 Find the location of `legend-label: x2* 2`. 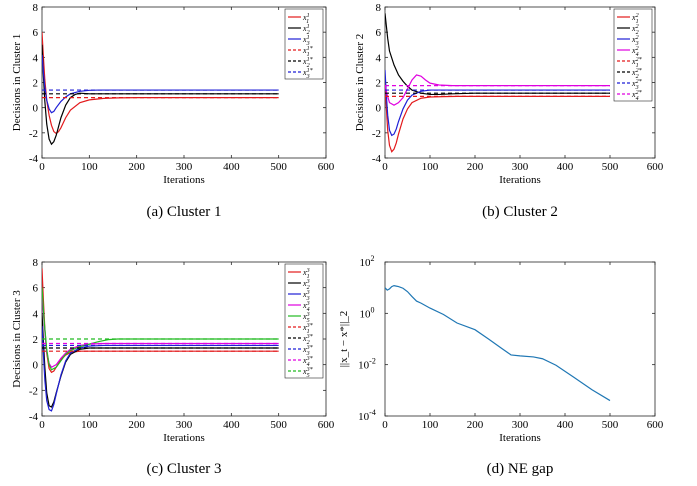

legend-label: x2* 2 is located at coordinates (636, 74).